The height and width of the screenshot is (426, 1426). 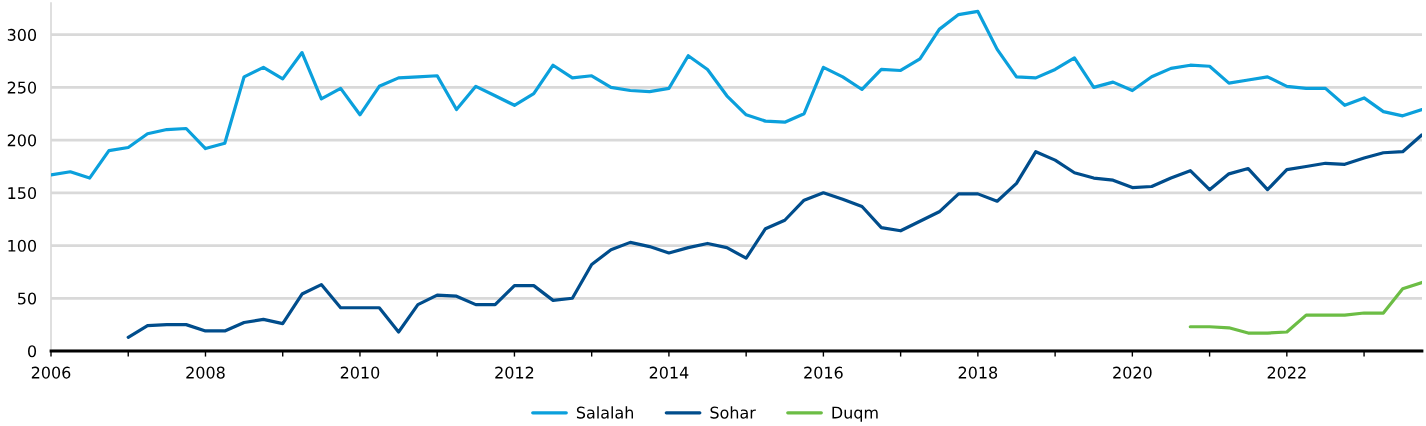 I want to click on legend-label: Salalah, so click(x=604, y=412).